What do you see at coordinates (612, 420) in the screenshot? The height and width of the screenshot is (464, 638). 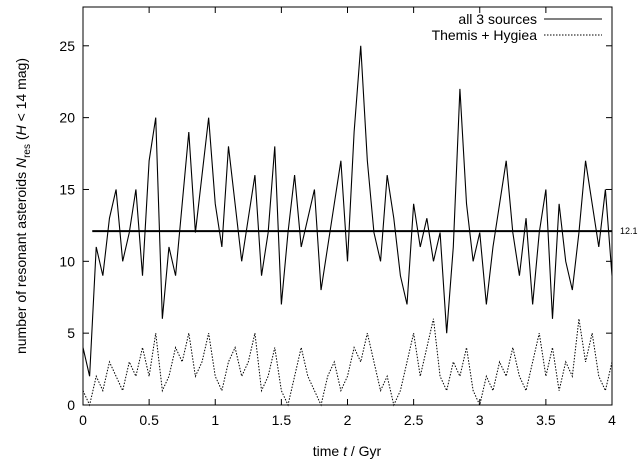 I see `x-tick-label: 4` at bounding box center [612, 420].